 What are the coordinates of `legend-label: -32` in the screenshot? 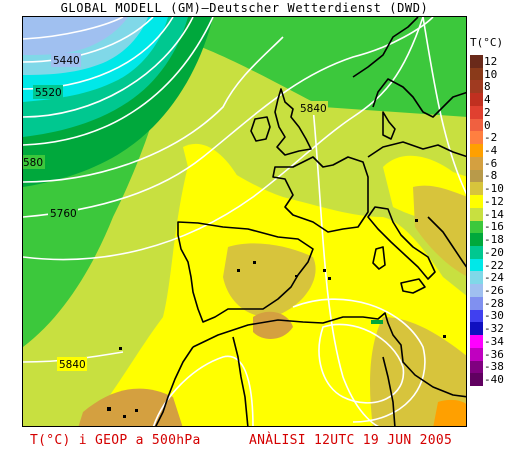 It's located at (494, 329).